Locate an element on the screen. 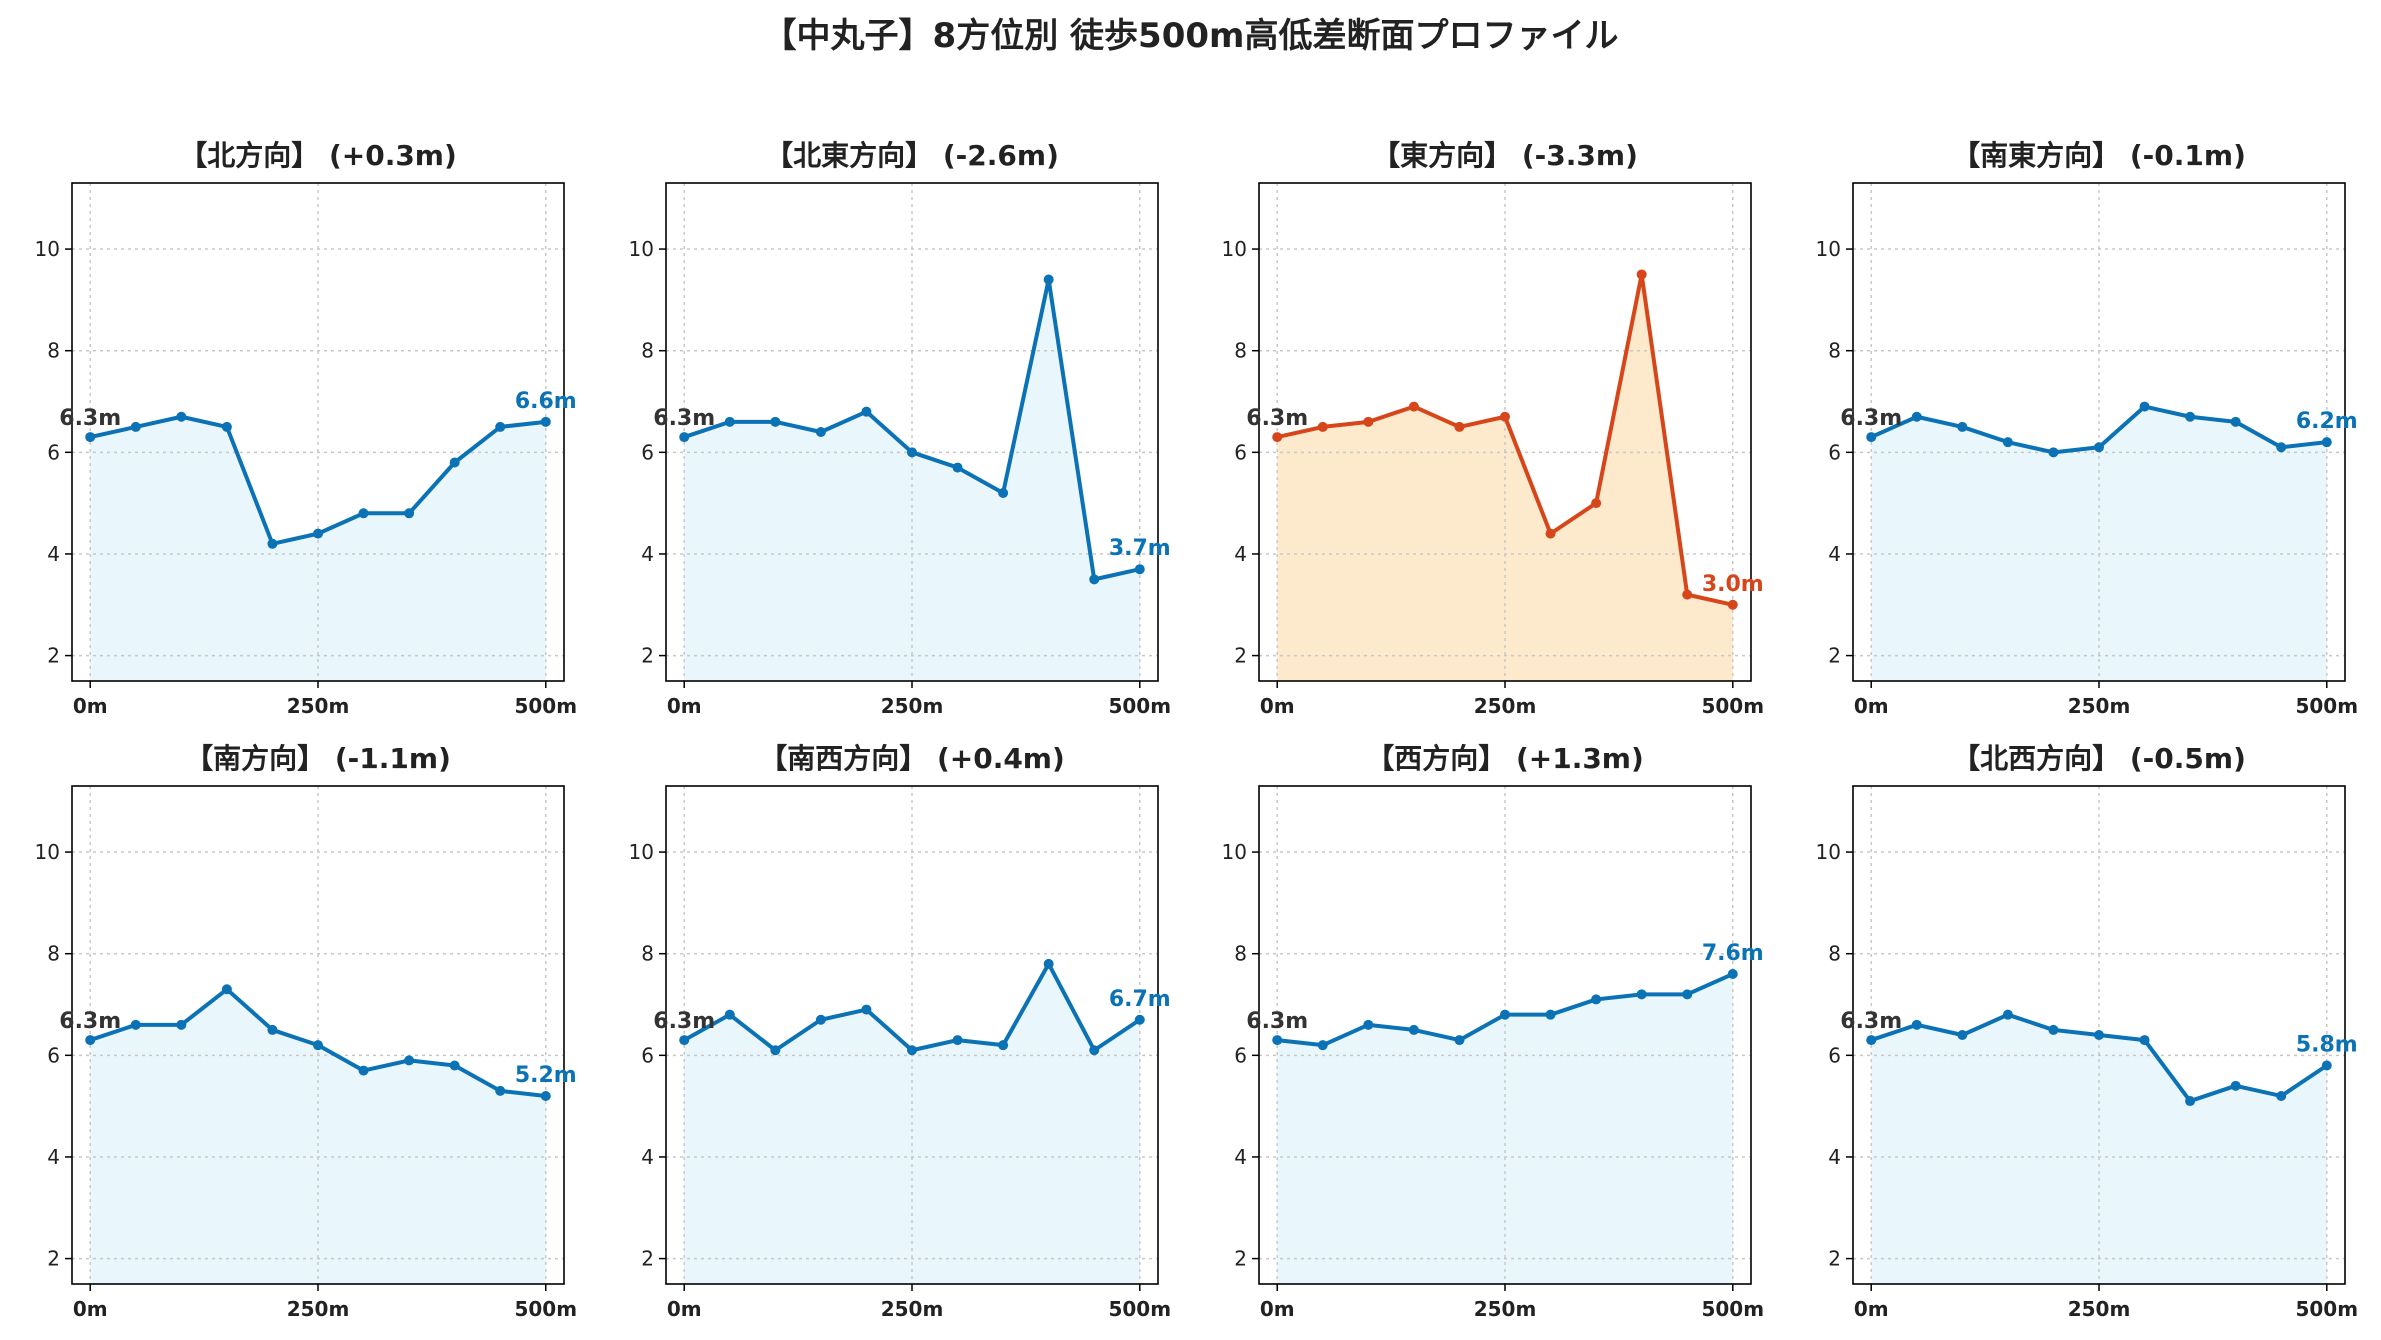 This screenshot has width=2381, height=1340. end-value-label: 3.7m is located at coordinates (1140, 548).